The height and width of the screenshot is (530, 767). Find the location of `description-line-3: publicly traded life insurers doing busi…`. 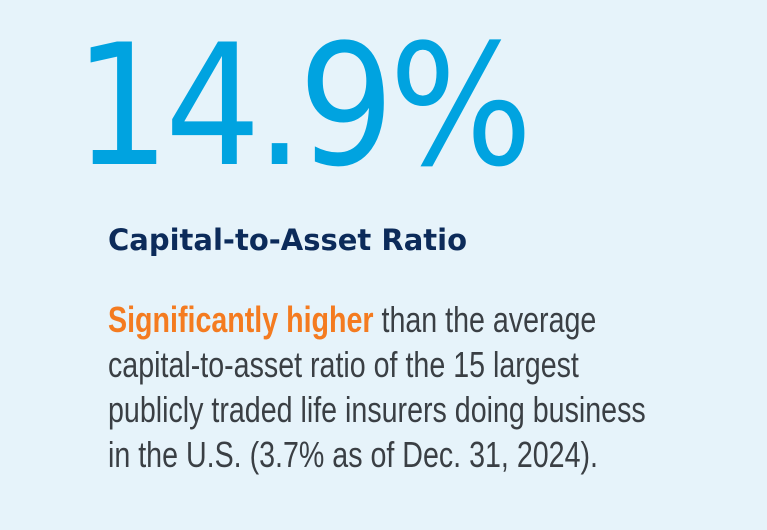

description-line-3: publicly traded life insurers doing busi… is located at coordinates (377, 409).